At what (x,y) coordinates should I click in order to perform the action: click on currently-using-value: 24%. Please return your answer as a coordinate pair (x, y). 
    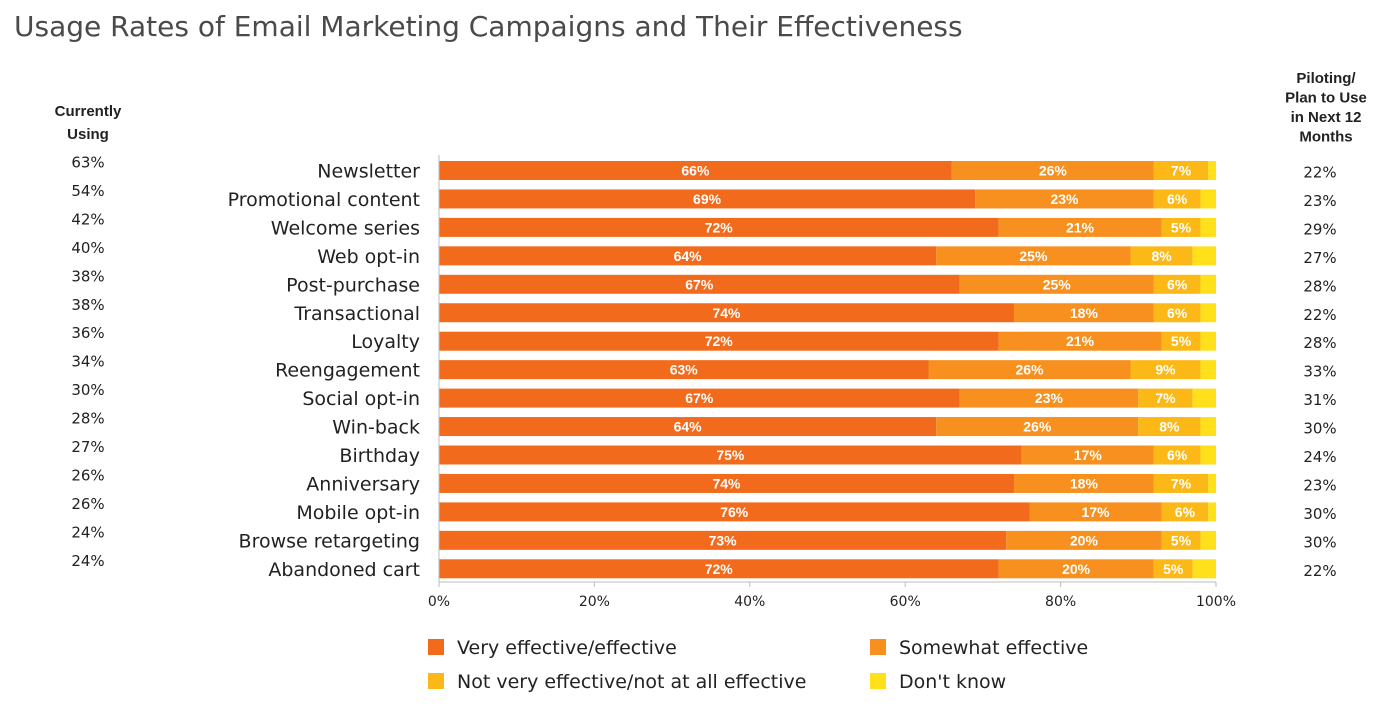
    Looking at the image, I should click on (87, 532).